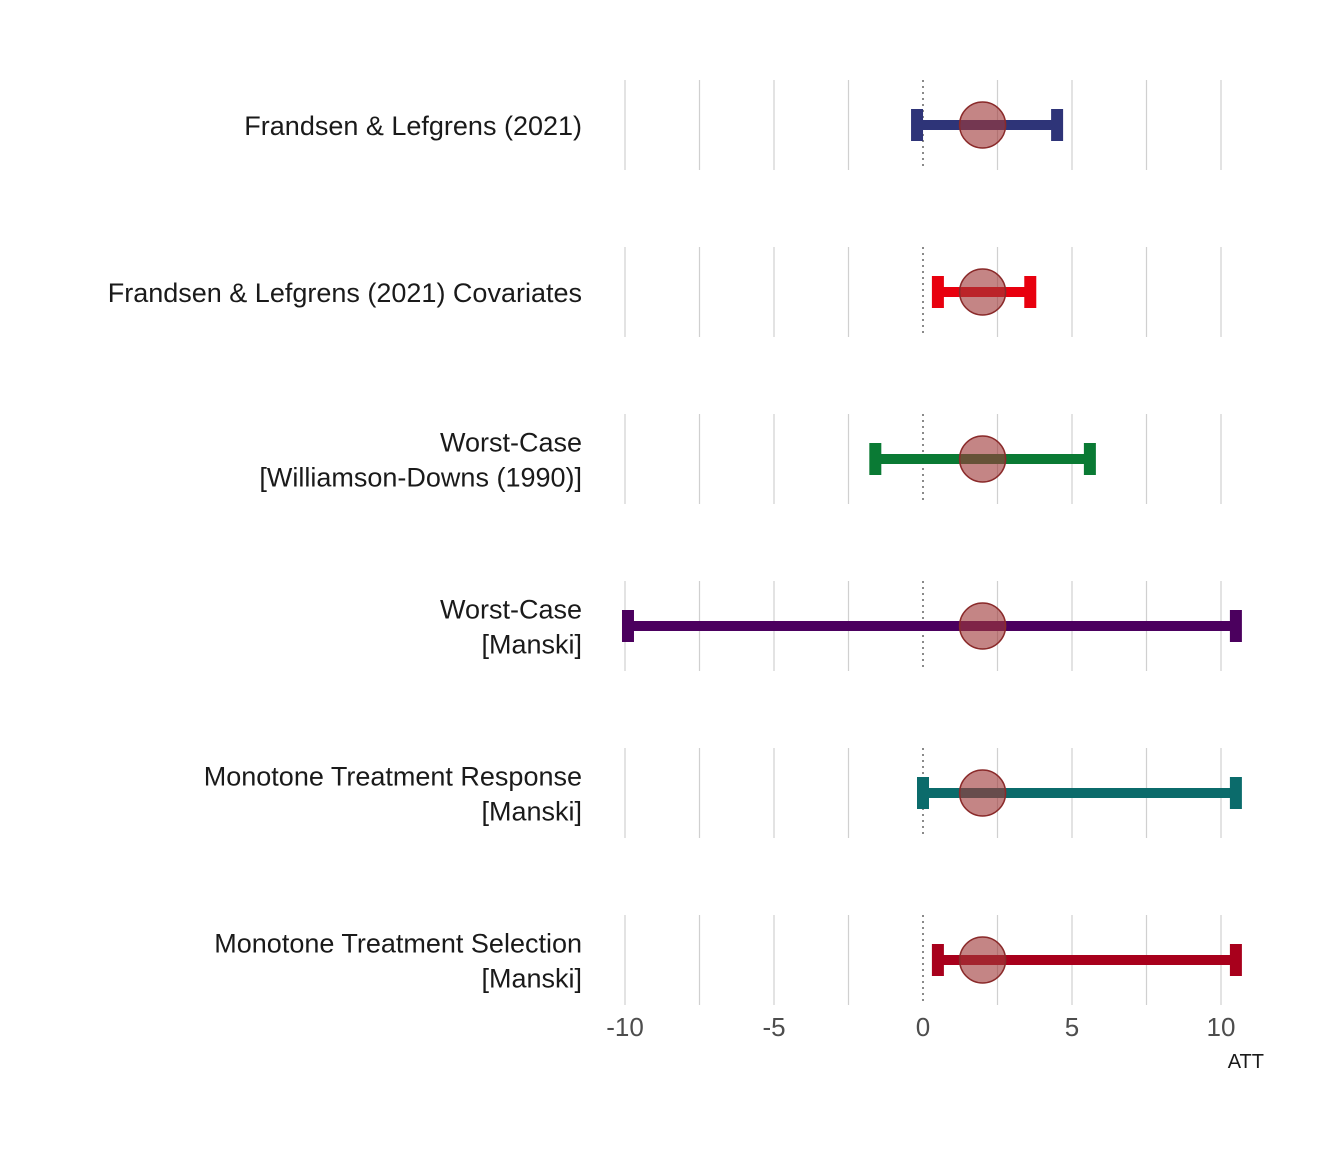  What do you see at coordinates (393, 777) in the screenshot?
I see `category-label: Monotone Treatment Response` at bounding box center [393, 777].